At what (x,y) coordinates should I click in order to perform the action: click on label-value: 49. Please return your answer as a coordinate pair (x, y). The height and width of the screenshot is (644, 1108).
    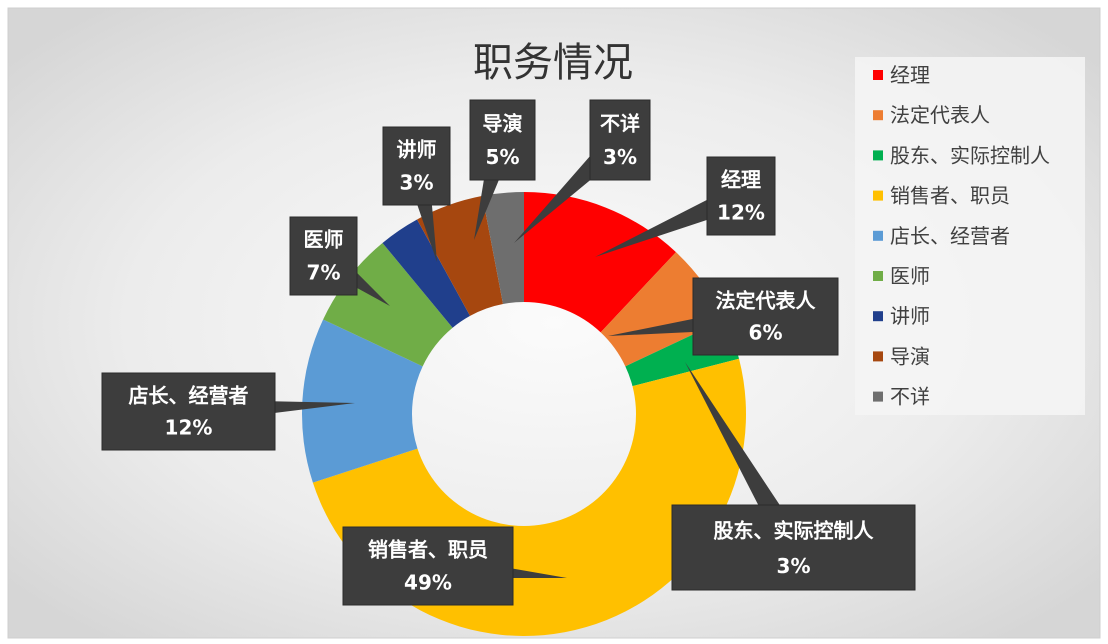
    Looking at the image, I should click on (418, 582).